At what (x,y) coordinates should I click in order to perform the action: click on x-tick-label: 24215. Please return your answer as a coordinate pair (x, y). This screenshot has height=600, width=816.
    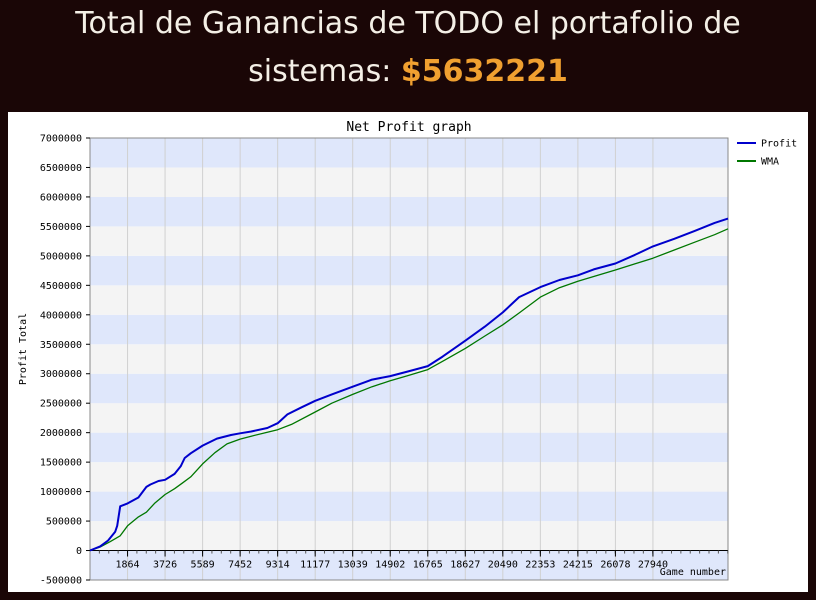
    Looking at the image, I should click on (578, 565).